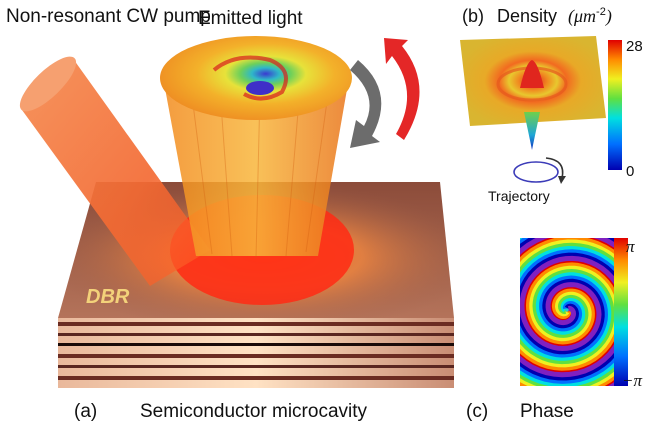 The width and height of the screenshot is (656, 428). What do you see at coordinates (632, 380) in the screenshot?
I see `phase-min-label: −π` at bounding box center [632, 380].